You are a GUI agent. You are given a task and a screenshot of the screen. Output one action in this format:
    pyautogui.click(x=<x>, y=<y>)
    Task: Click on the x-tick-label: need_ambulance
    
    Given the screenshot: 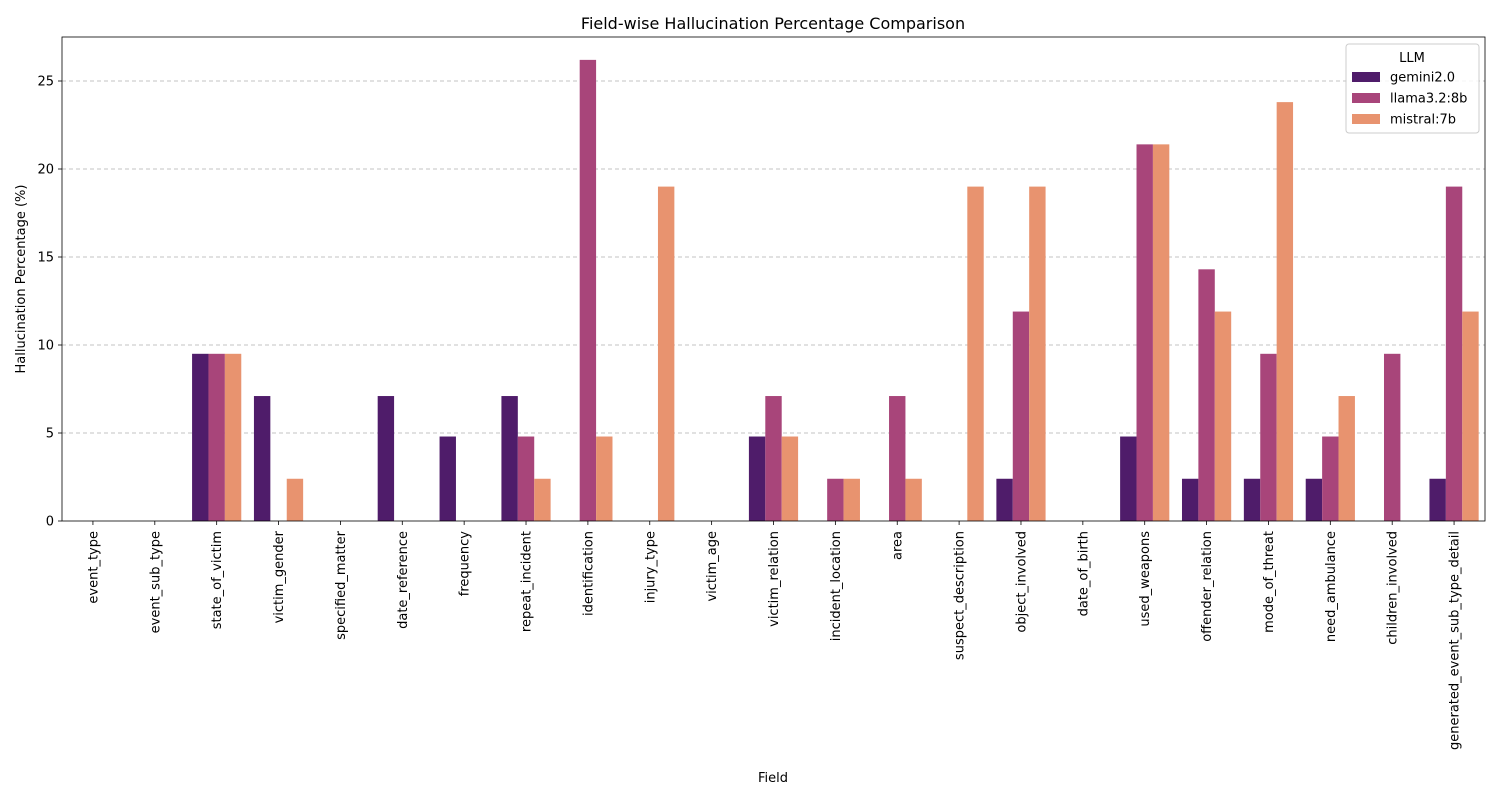 What is the action you would take?
    pyautogui.click(x=1331, y=586)
    